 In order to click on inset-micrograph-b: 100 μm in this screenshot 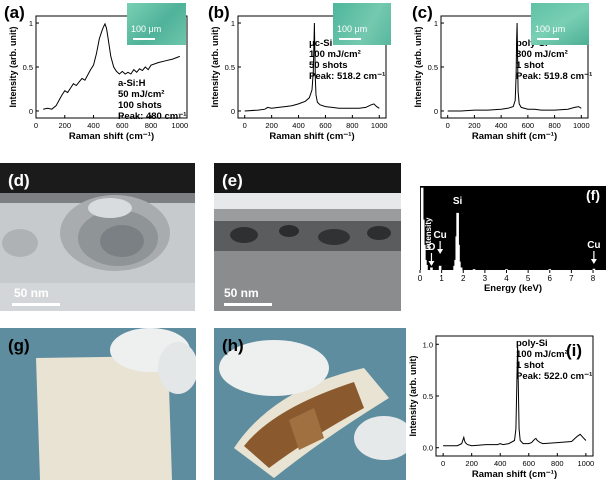, I will do `click(362, 24)`.